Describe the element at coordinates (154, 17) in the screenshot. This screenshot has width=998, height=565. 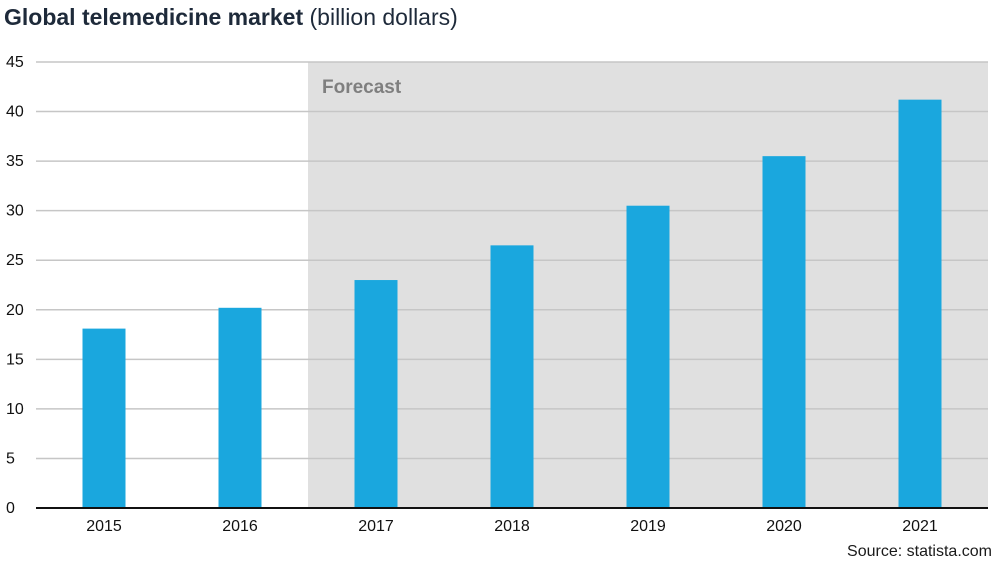
I see `chart-title-main: Global telemedicine market` at that location.